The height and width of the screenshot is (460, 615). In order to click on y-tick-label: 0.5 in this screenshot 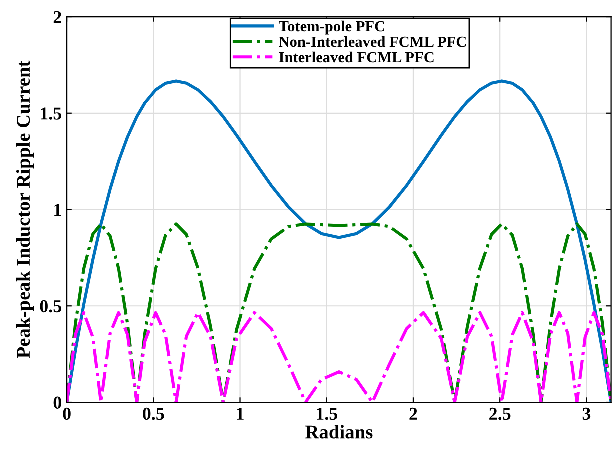, I will do `click(51, 306)`.